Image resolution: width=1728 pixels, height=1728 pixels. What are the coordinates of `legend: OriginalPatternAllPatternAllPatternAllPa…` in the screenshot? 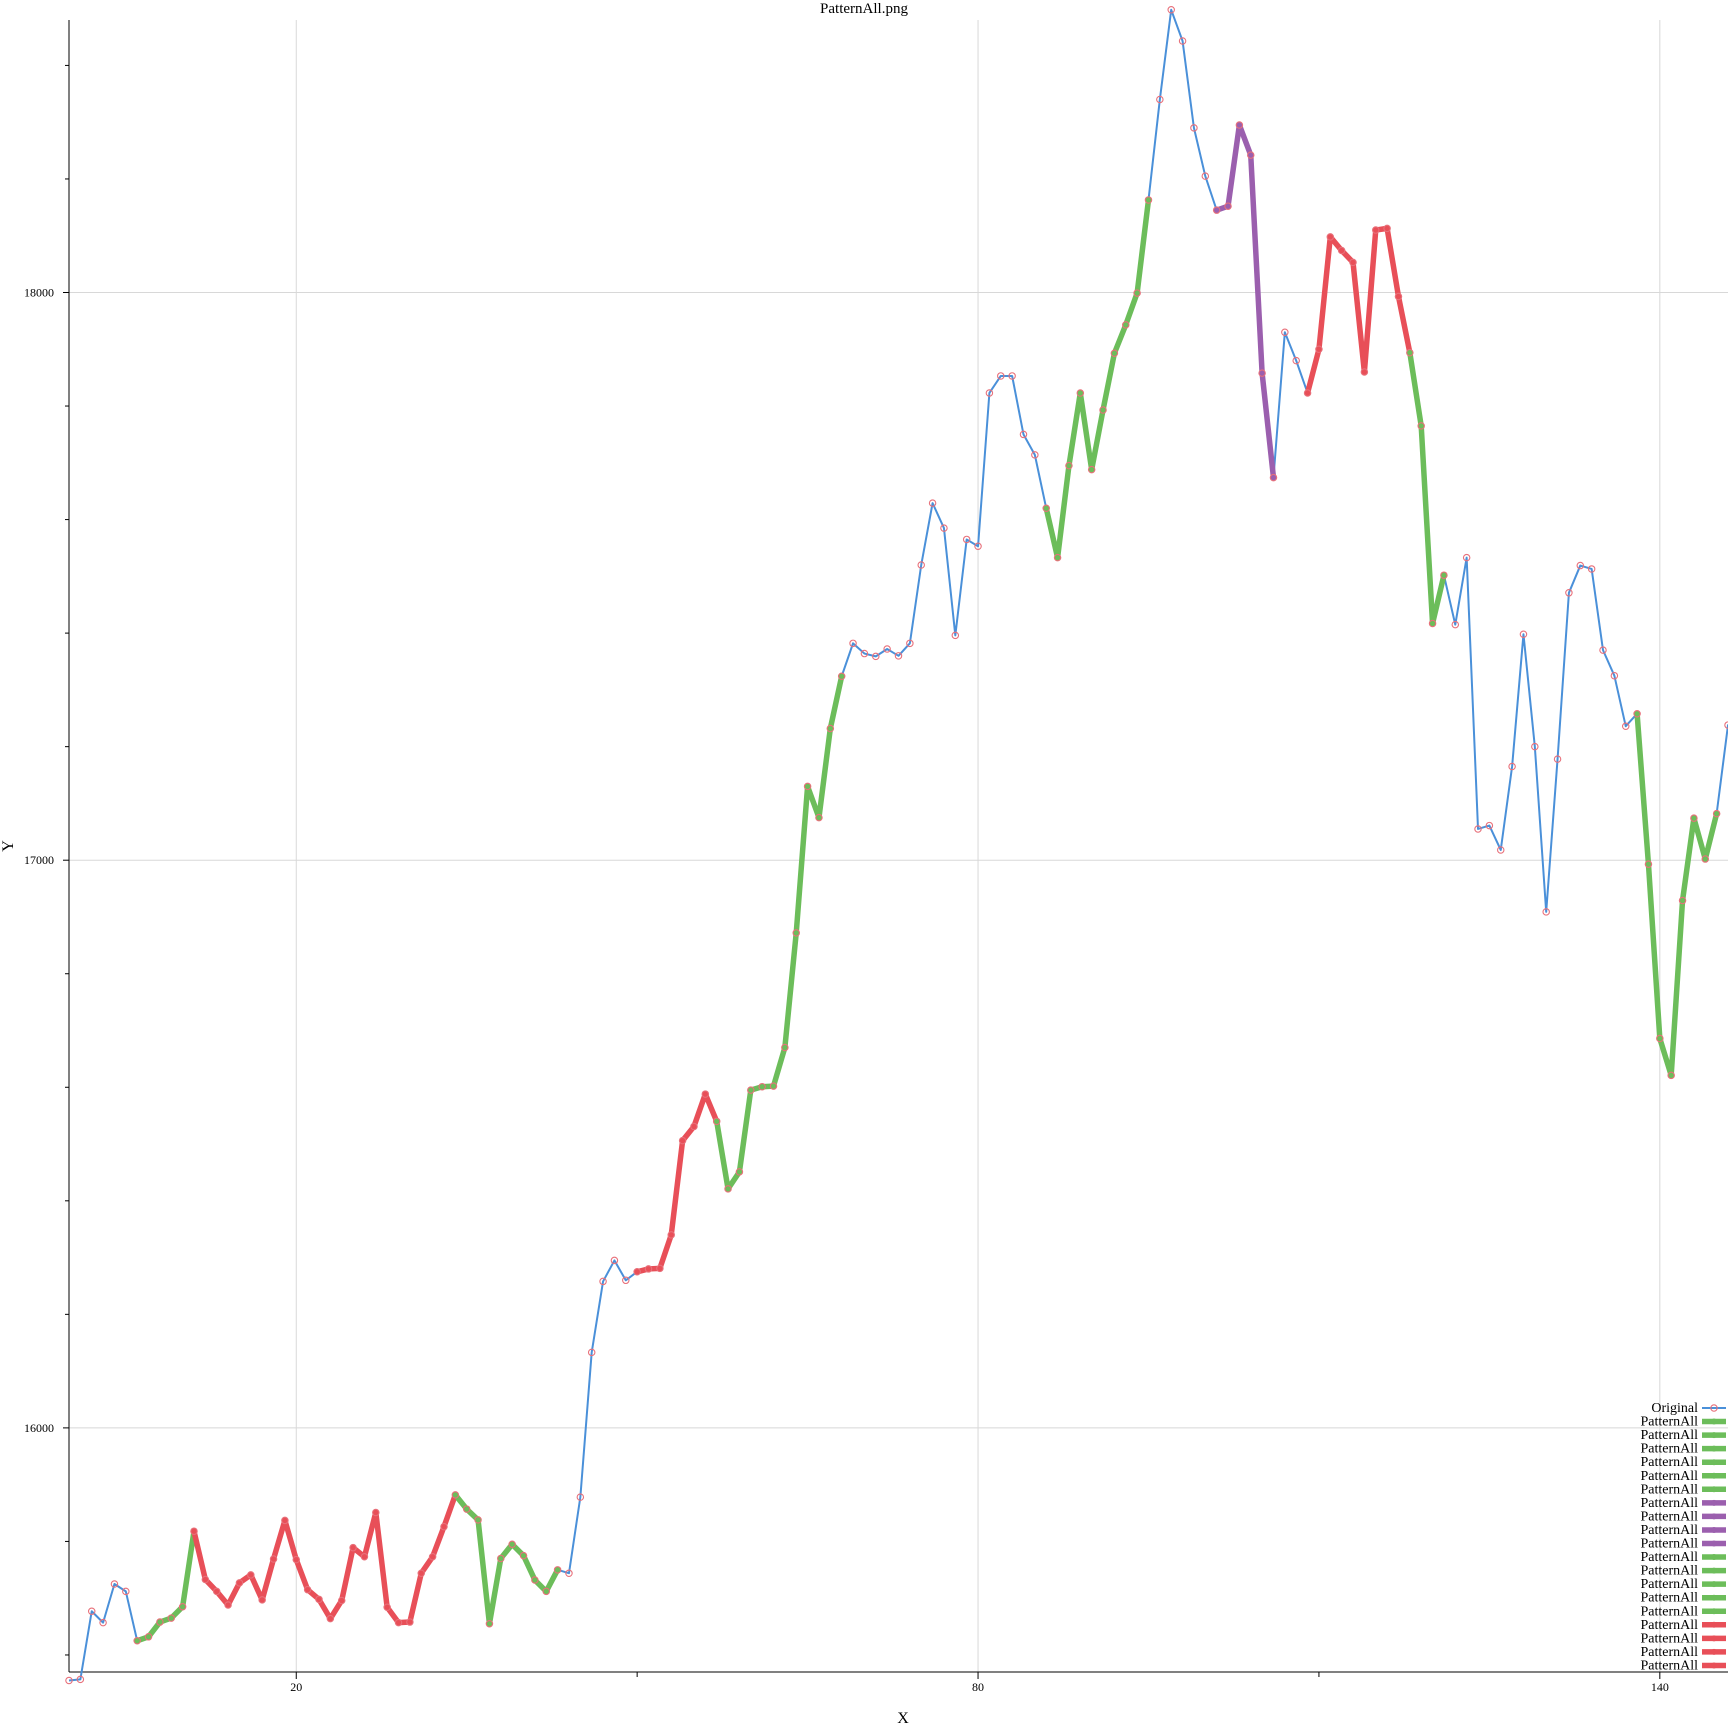 It's located at (1683, 1537).